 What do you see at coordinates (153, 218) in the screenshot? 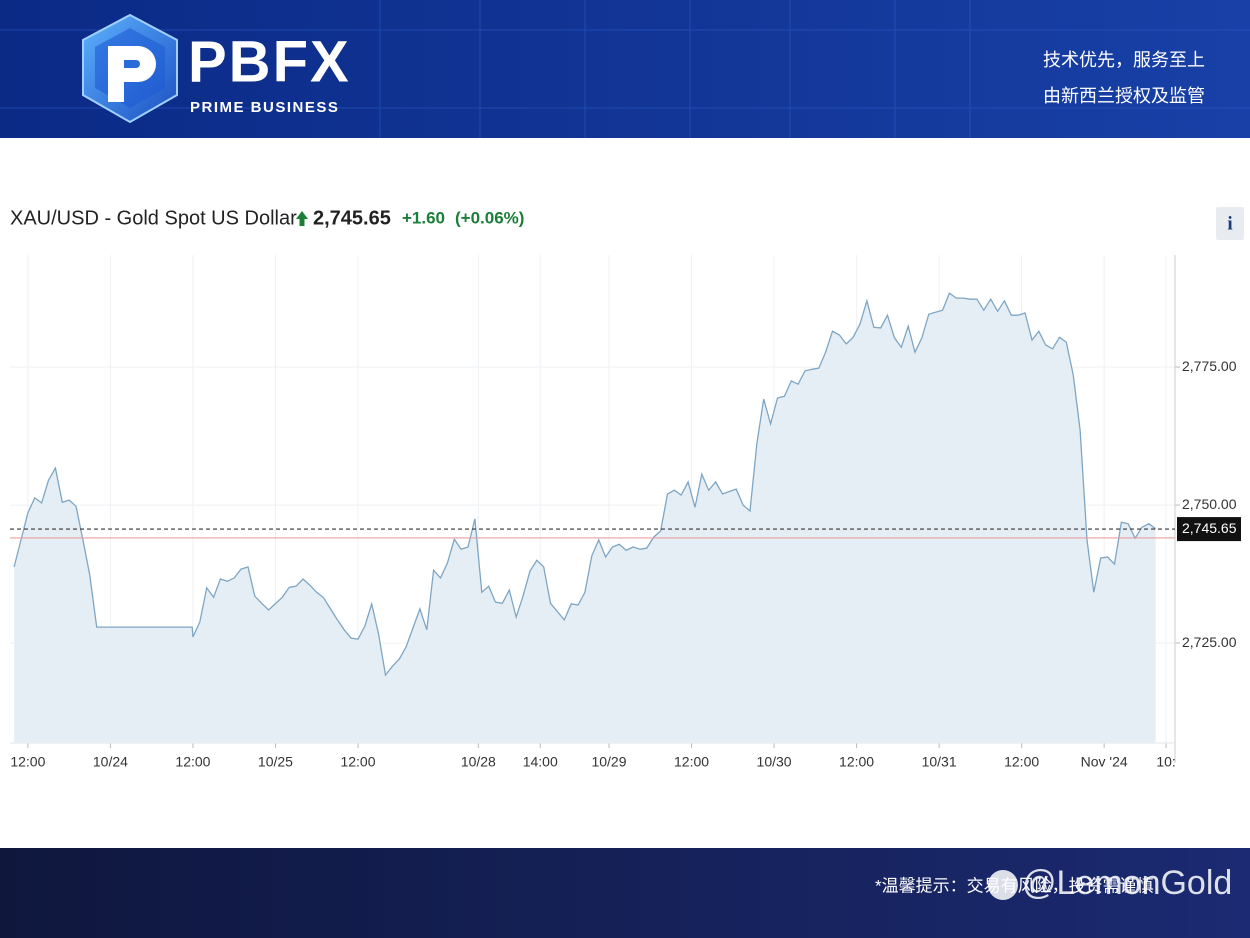
I see `chart-title: XAU/USD - Gold Spot US Dollar` at bounding box center [153, 218].